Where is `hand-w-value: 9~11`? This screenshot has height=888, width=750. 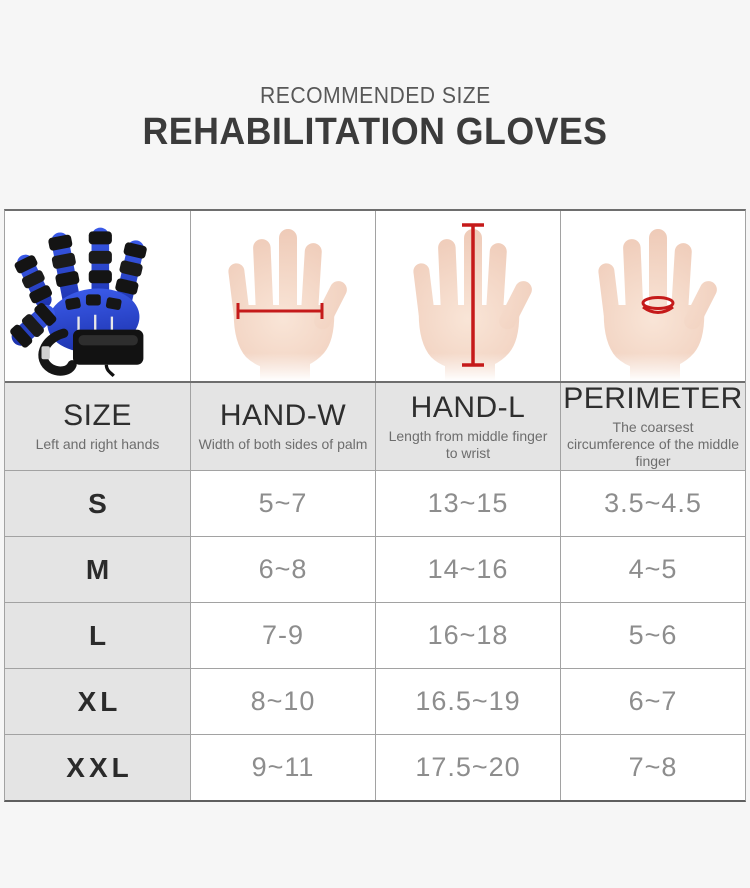
hand-w-value: 9~11 is located at coordinates (283, 767).